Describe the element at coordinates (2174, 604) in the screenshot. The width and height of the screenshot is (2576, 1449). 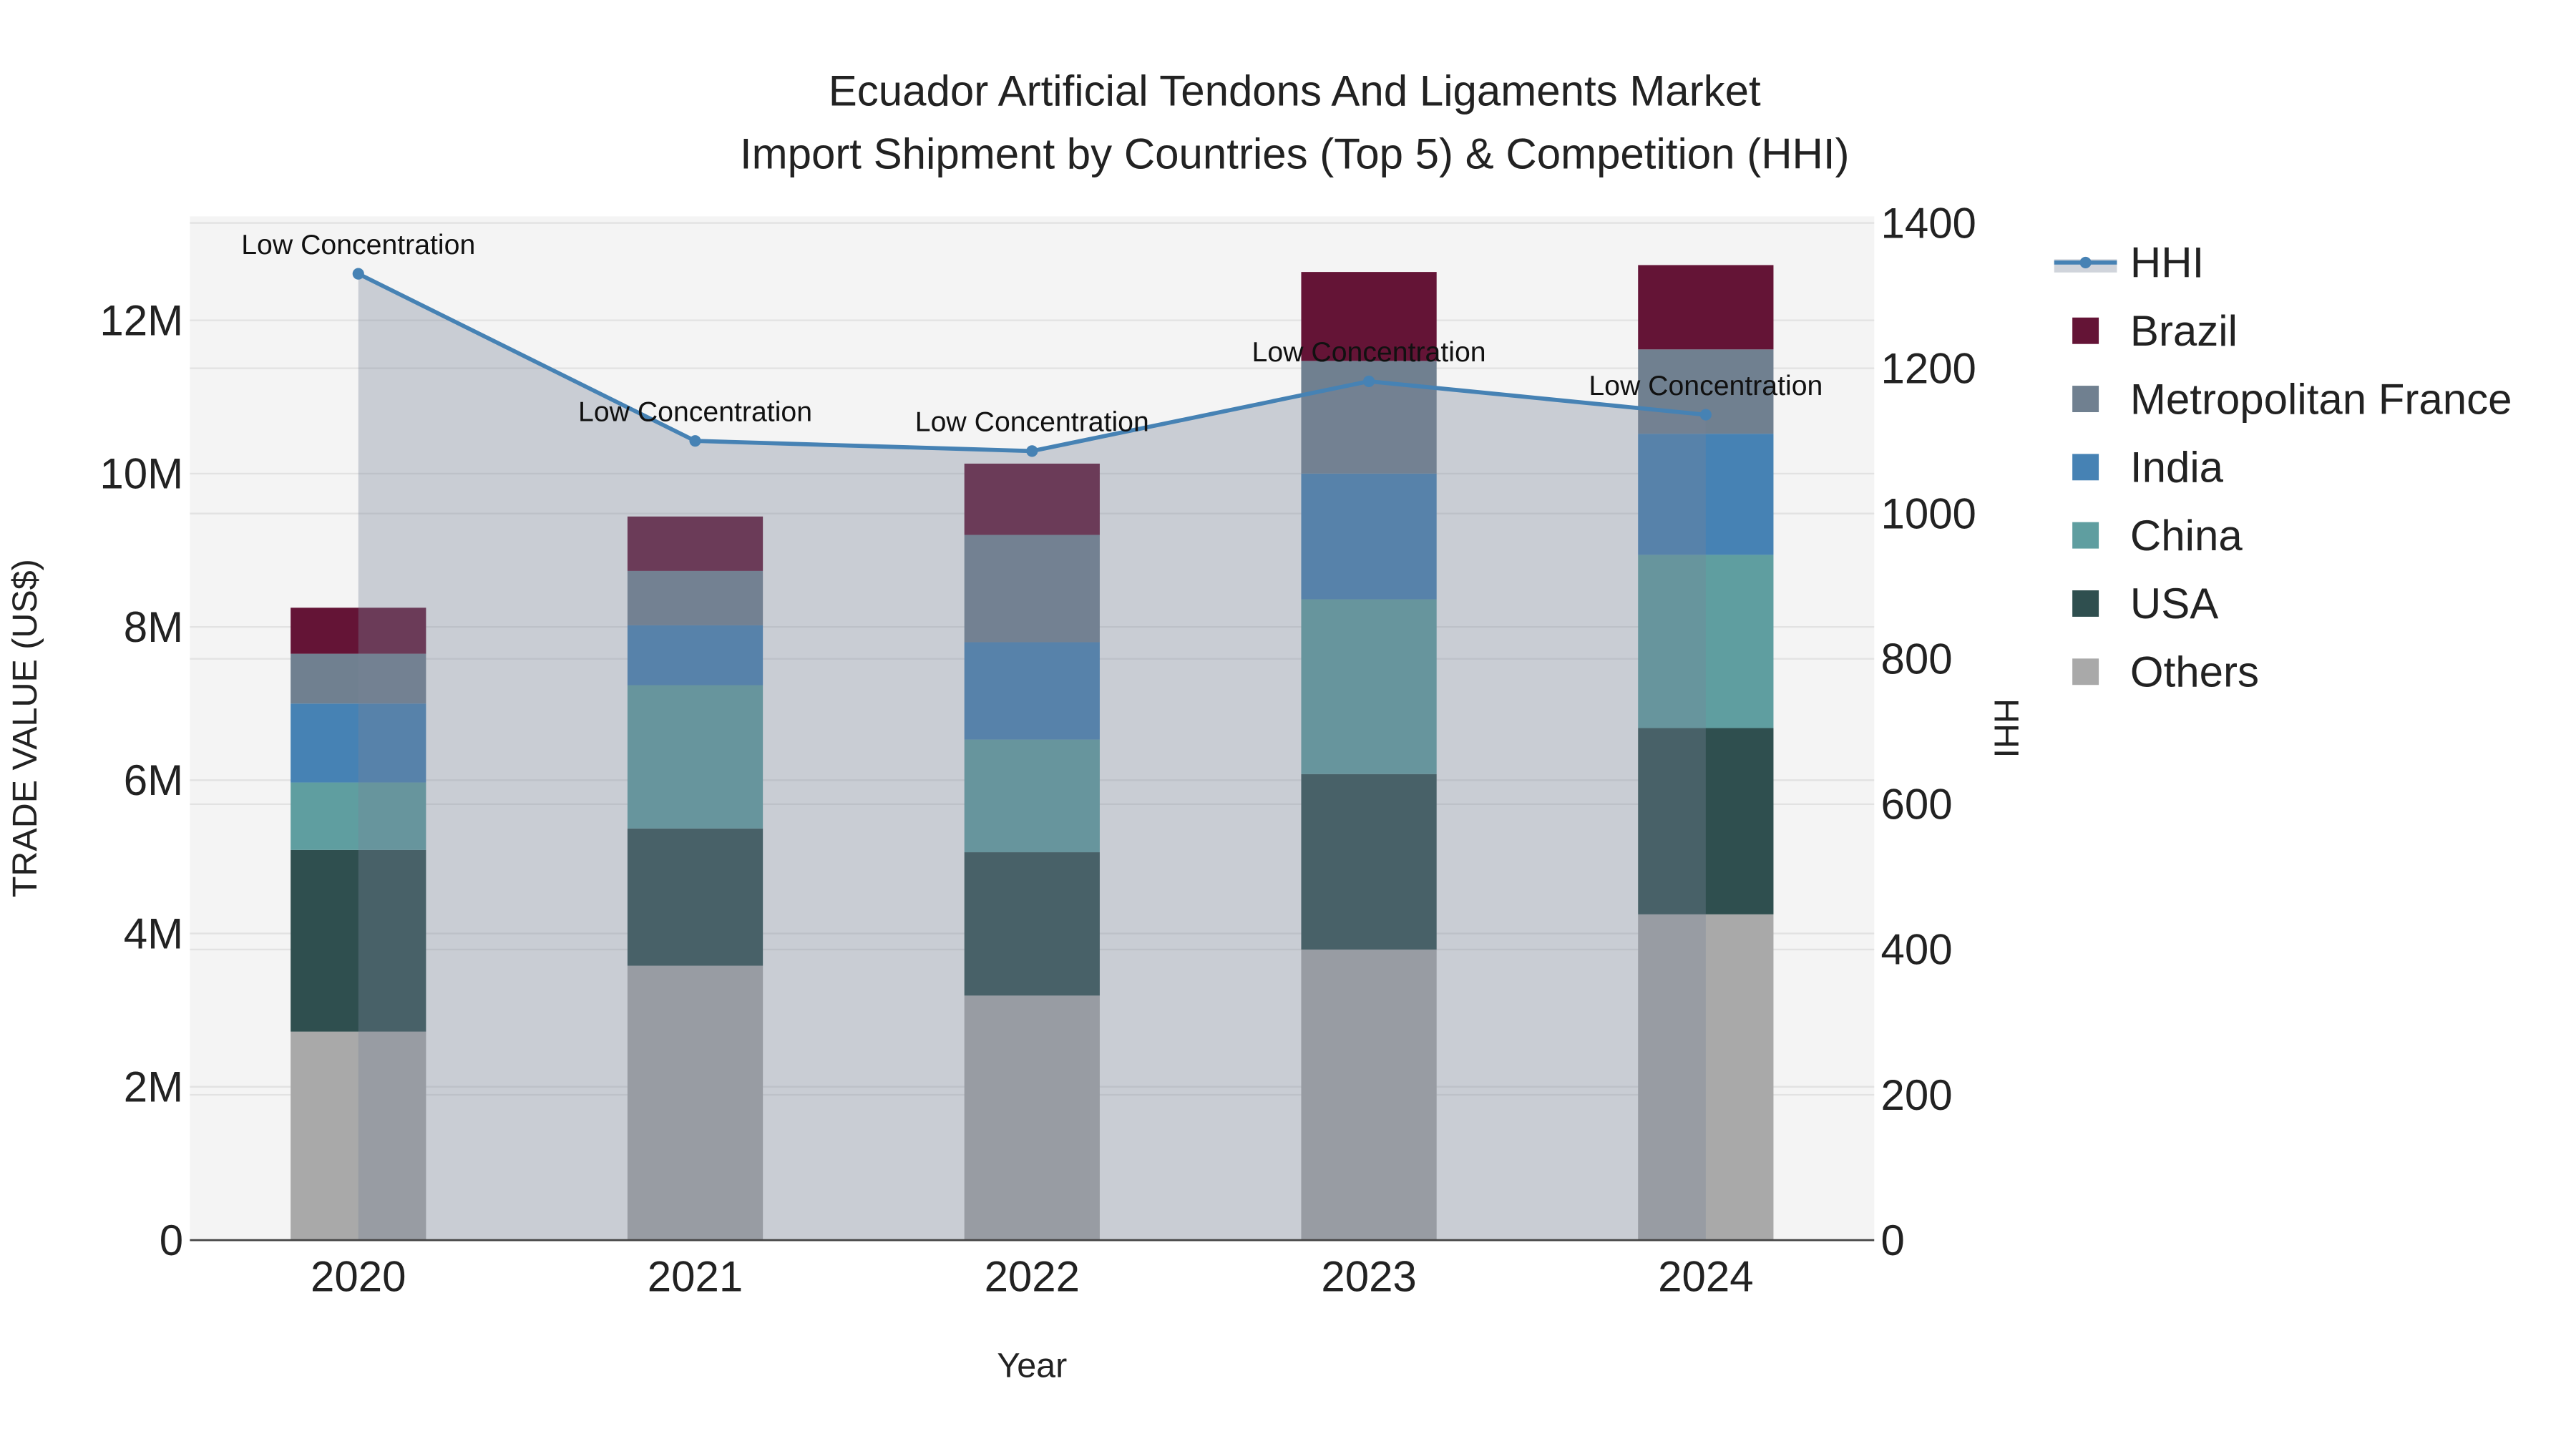
I see `legend-label: USA` at that location.